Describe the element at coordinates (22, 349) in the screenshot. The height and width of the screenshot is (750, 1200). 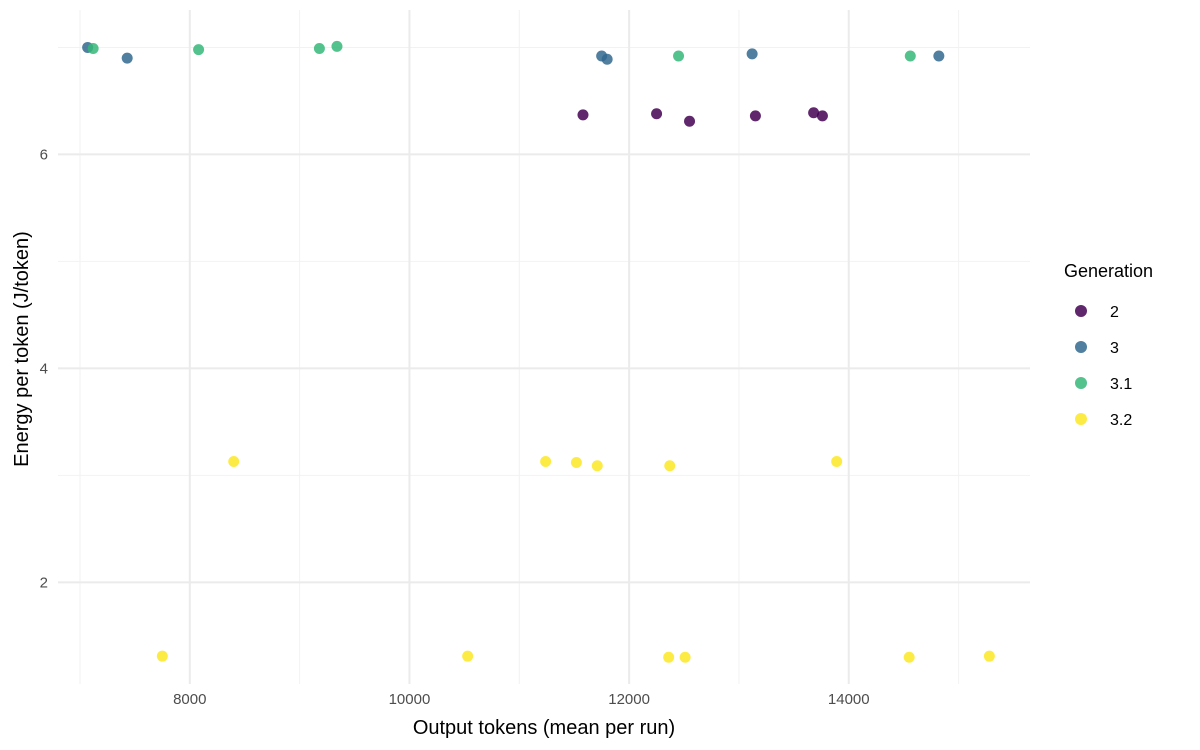
I see `y-axis-title: Energy per token (J/token)` at that location.